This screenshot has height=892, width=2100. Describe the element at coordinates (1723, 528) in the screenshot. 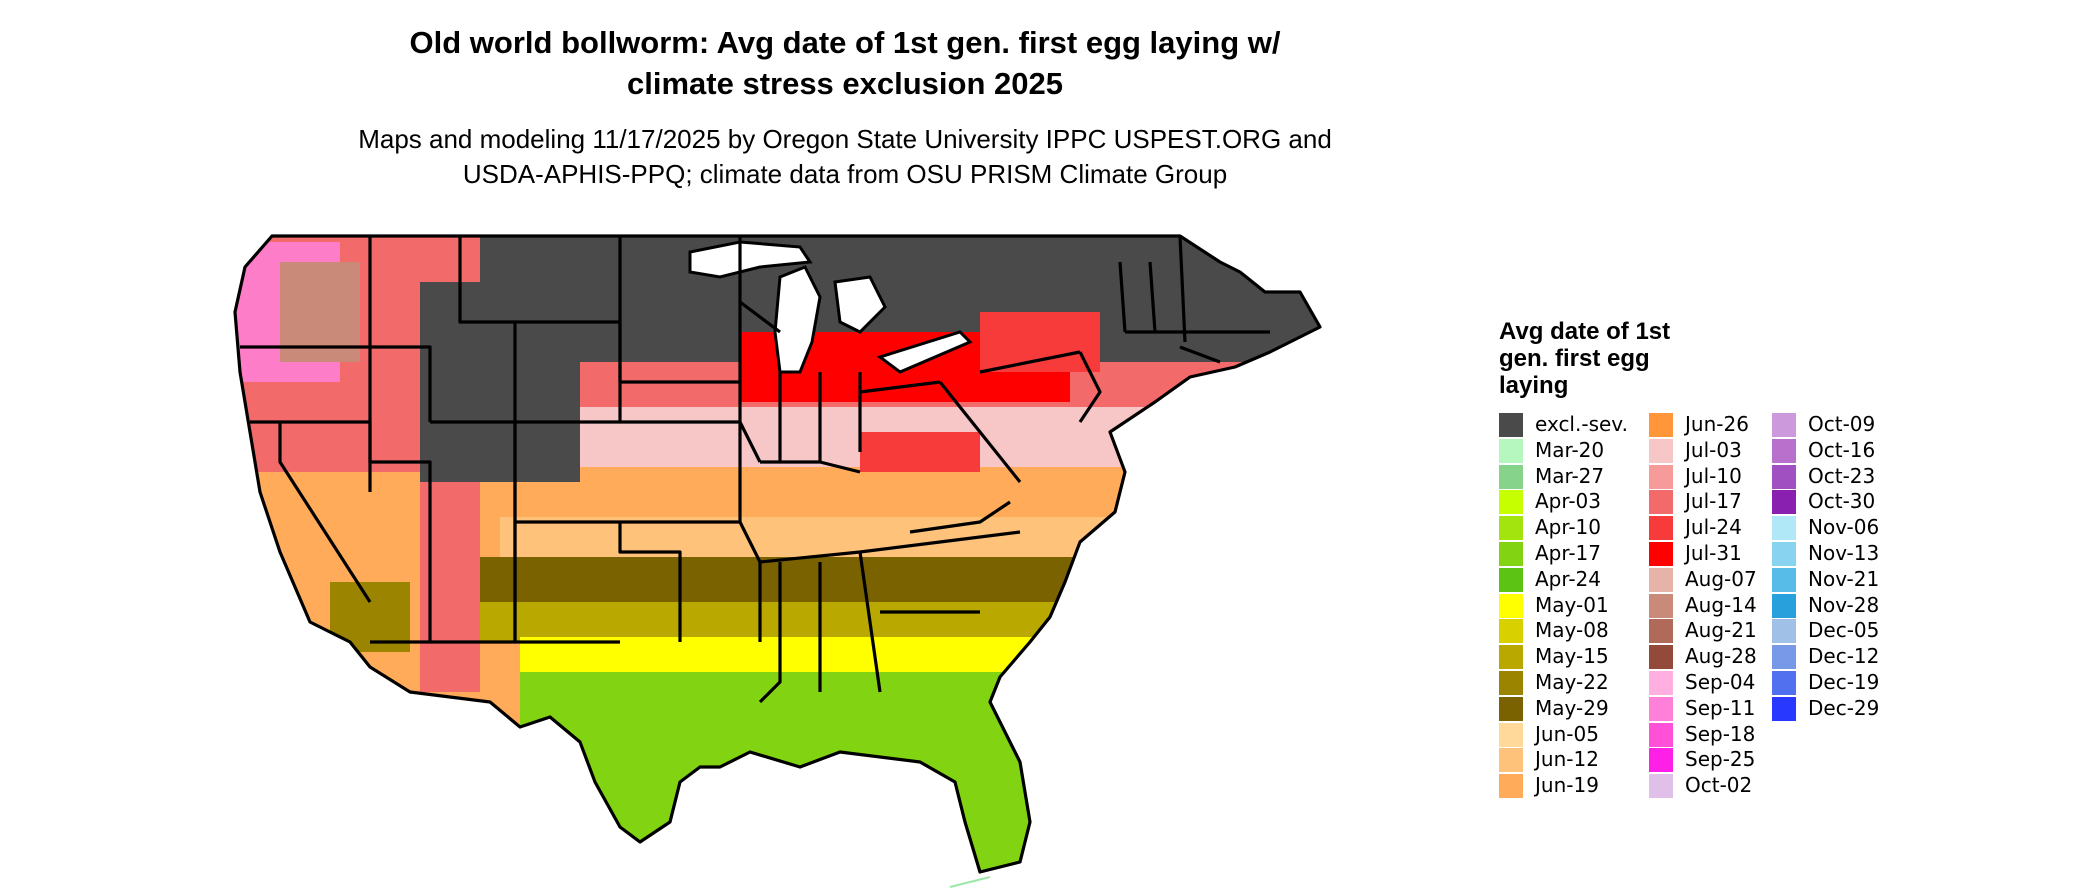

I see `legend-item: Jul-24` at that location.